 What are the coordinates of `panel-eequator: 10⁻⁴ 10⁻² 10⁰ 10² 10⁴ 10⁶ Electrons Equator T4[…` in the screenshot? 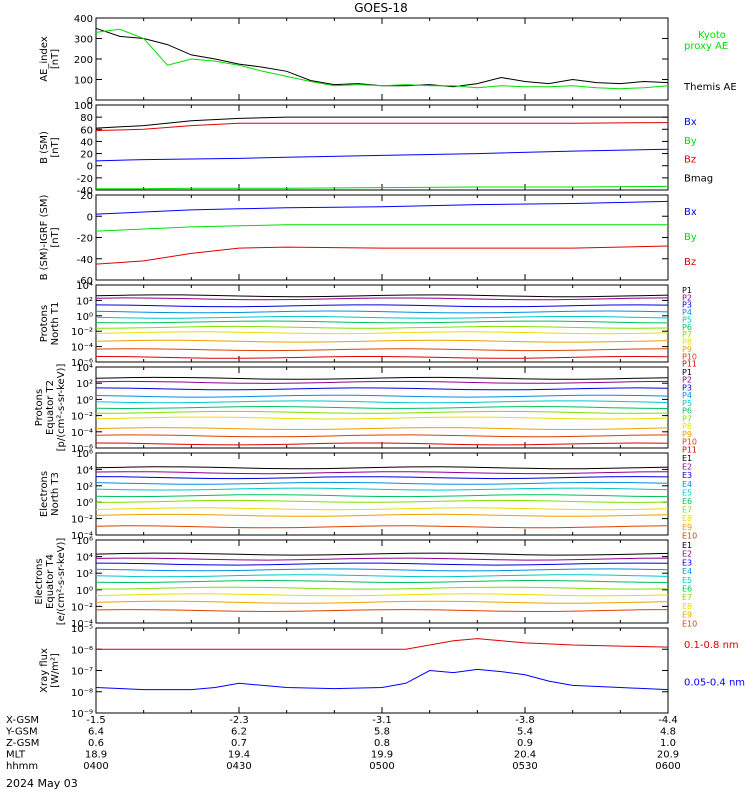 It's located at (365, 583).